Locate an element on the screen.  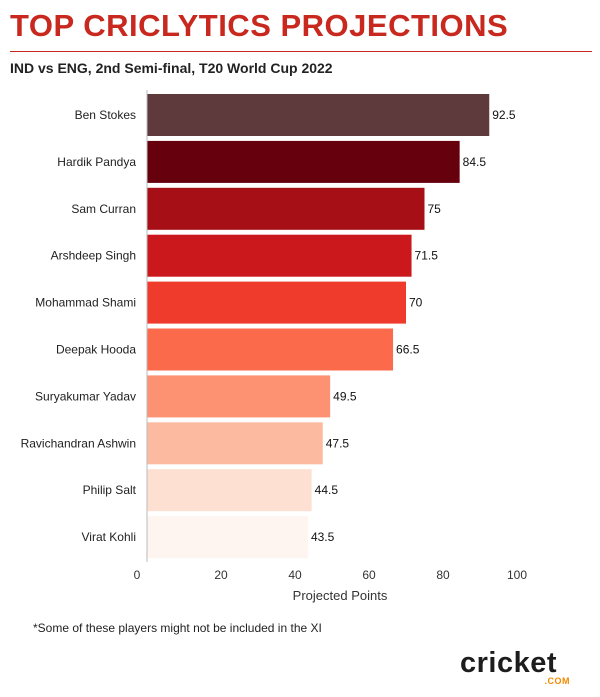
value-label-6: 49.5 is located at coordinates (345, 396).